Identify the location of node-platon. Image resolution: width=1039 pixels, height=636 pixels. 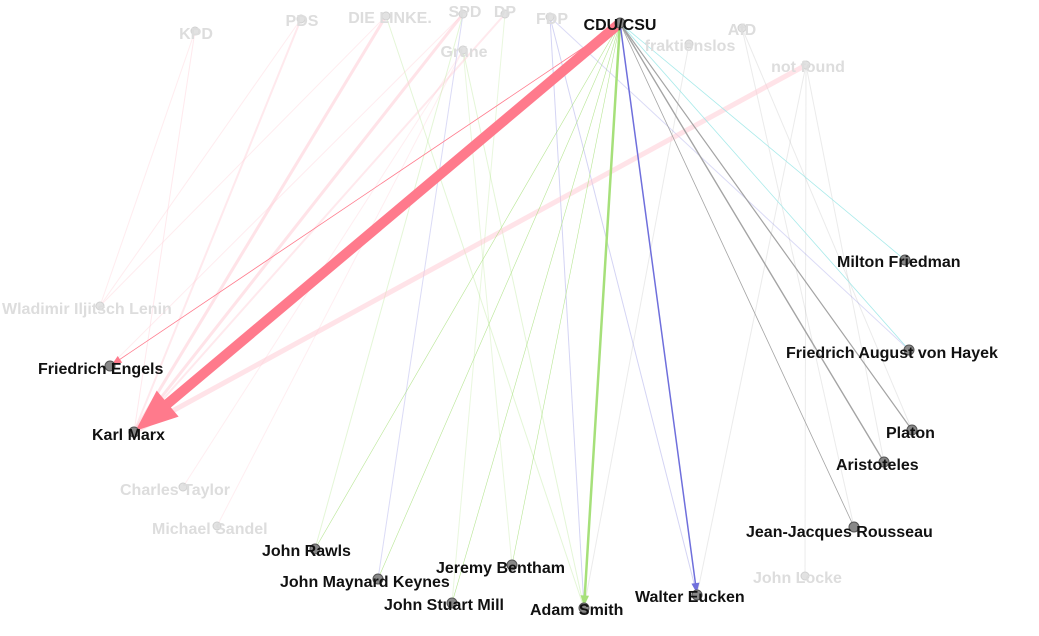
(912, 430).